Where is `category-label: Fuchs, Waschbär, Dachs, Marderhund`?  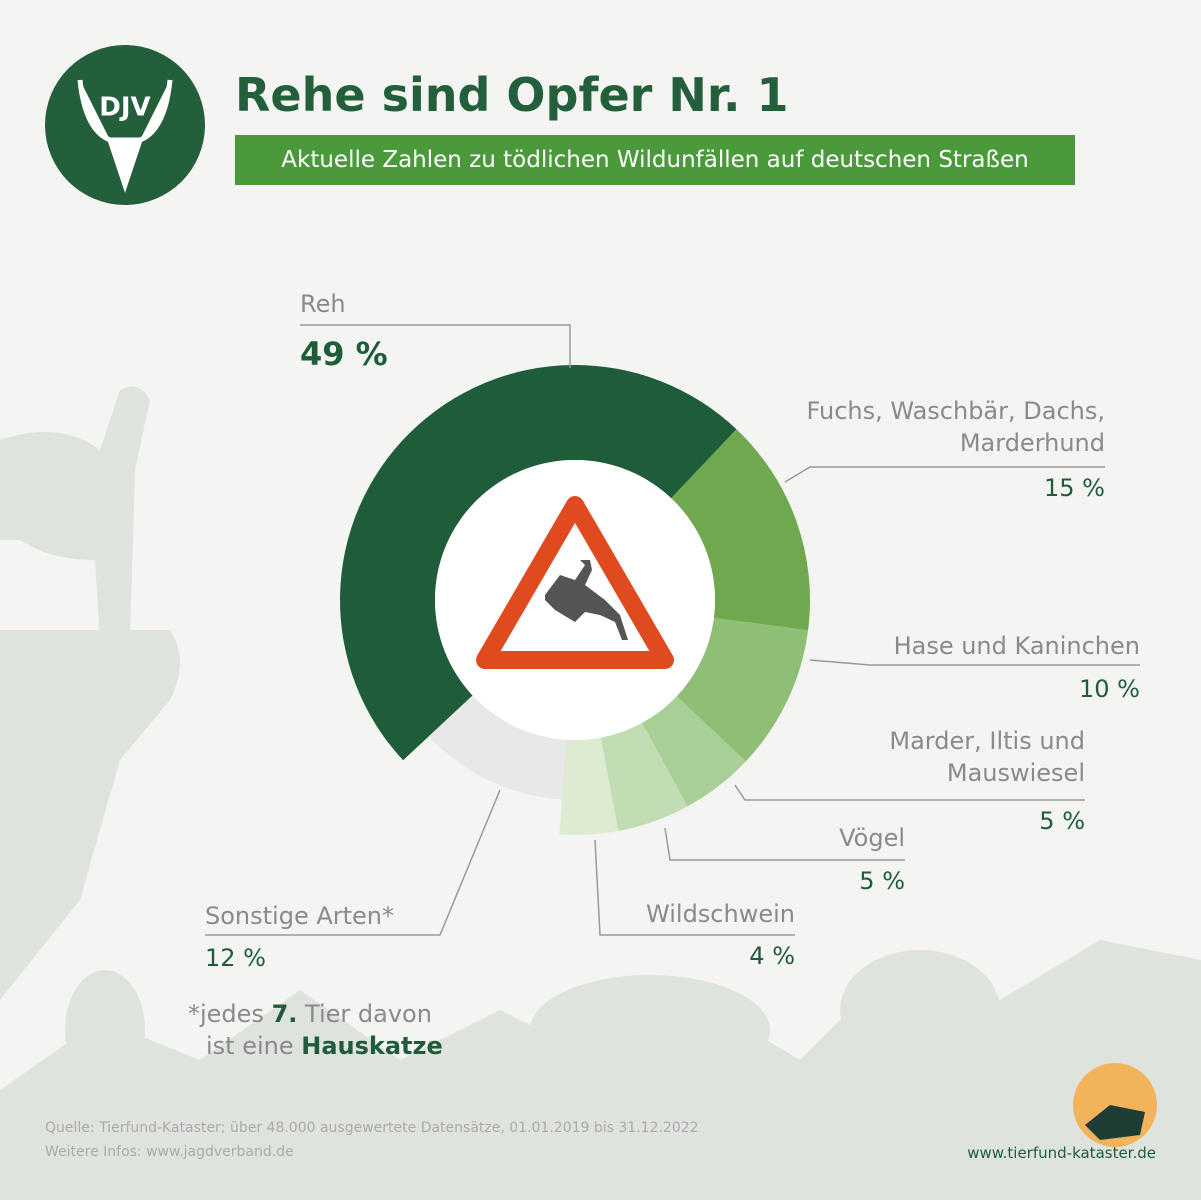
category-label: Fuchs, Waschbär, Dachs, Marderhund is located at coordinates (955, 427).